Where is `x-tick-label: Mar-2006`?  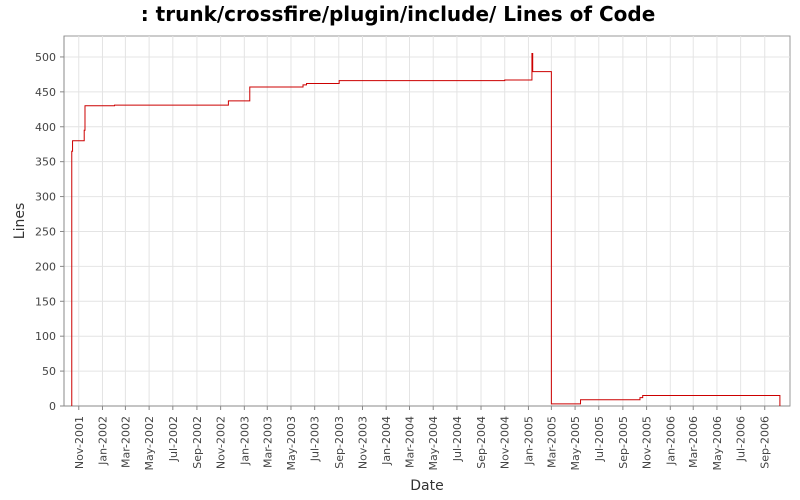 x-tick-label: Mar-2006 is located at coordinates (693, 442).